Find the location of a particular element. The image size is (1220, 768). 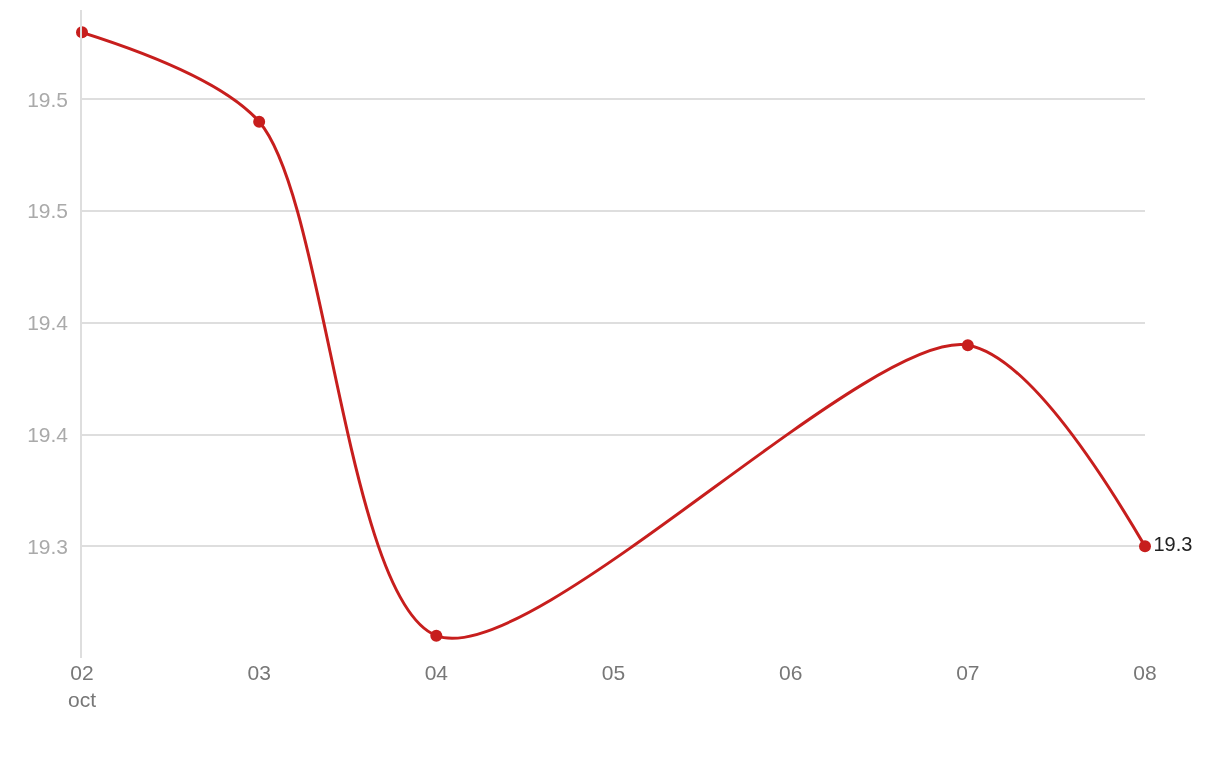

x-tick-label: 06 is located at coordinates (790, 672).